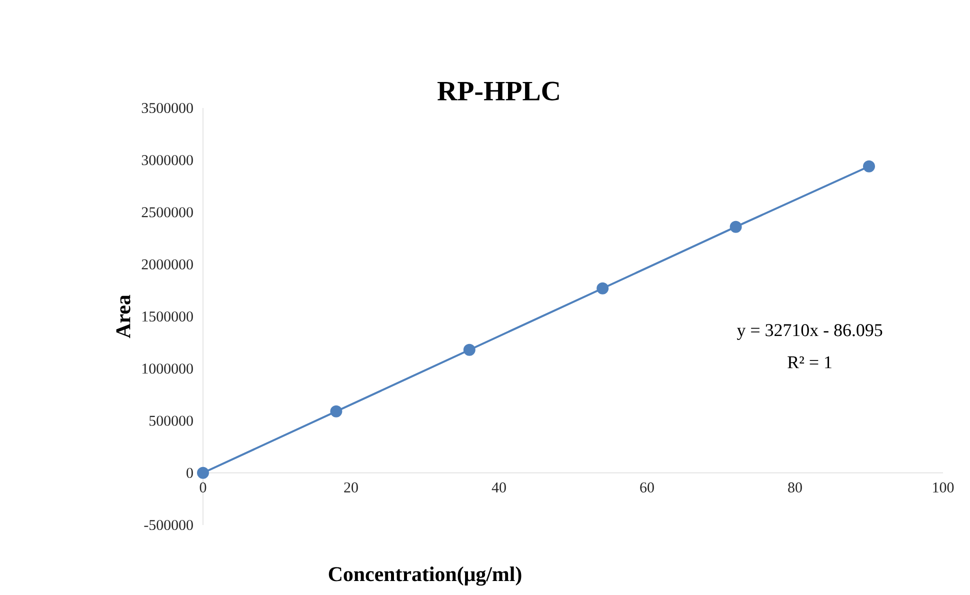 This screenshot has width=970, height=595. What do you see at coordinates (167, 108) in the screenshot?
I see `y-tick-label: 3500000` at bounding box center [167, 108].